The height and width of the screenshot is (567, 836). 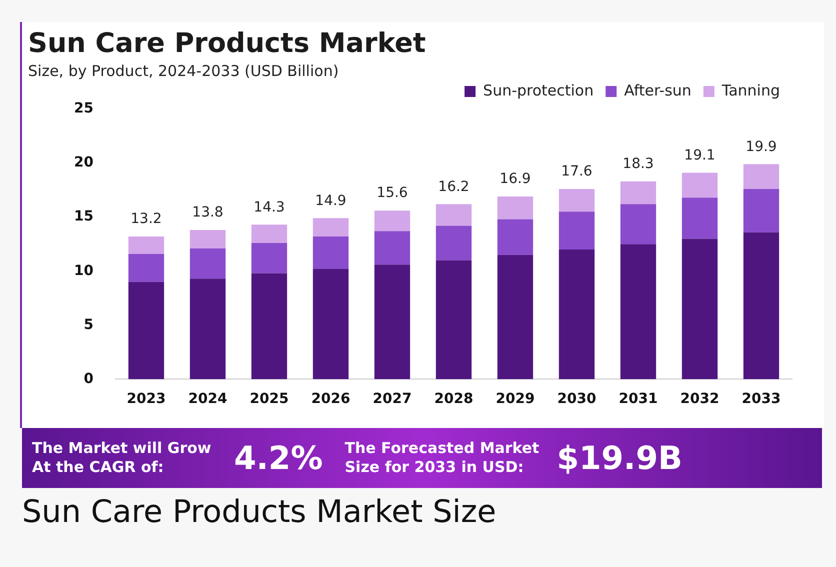 What do you see at coordinates (515, 399) in the screenshot?
I see `x-tick-label: 2029` at bounding box center [515, 399].